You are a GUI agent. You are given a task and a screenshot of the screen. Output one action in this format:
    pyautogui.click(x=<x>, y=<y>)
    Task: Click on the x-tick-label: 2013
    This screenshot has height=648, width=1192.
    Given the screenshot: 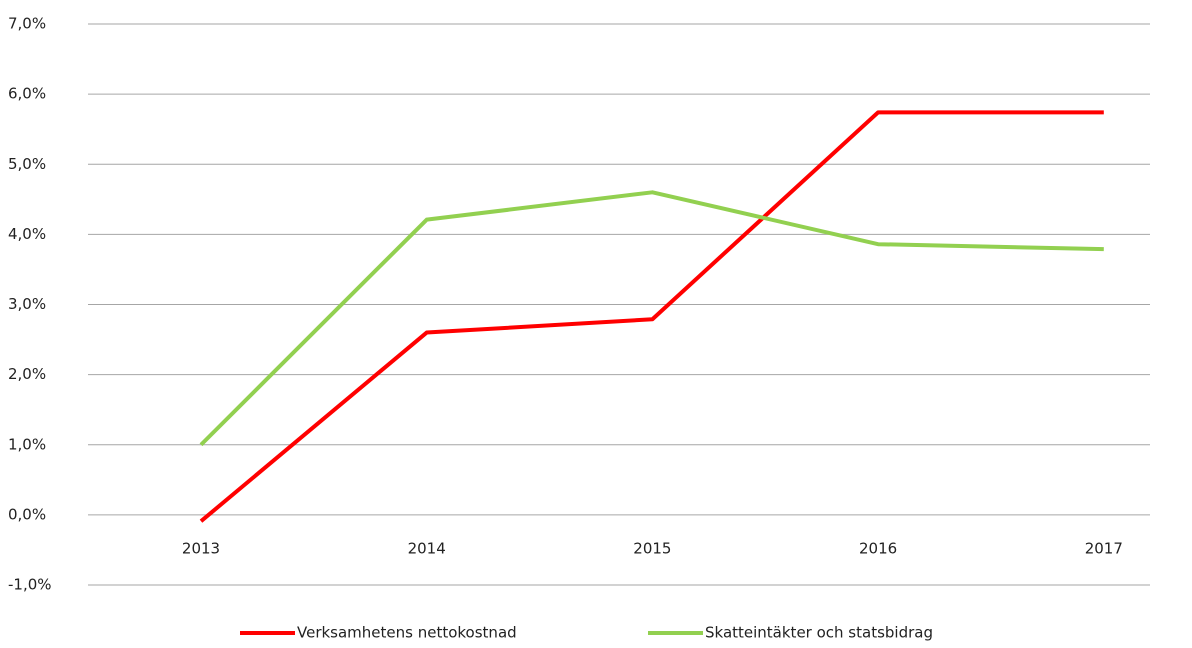 What is the action you would take?
    pyautogui.click(x=201, y=548)
    